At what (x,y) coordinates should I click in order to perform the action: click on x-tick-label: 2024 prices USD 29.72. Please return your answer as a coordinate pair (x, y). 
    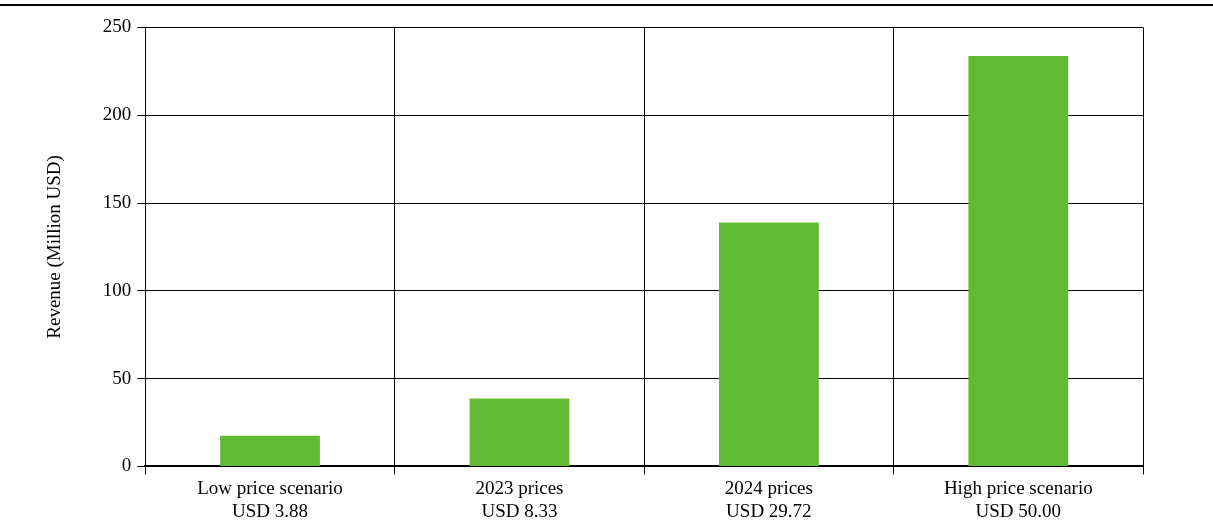
    Looking at the image, I should click on (768, 498).